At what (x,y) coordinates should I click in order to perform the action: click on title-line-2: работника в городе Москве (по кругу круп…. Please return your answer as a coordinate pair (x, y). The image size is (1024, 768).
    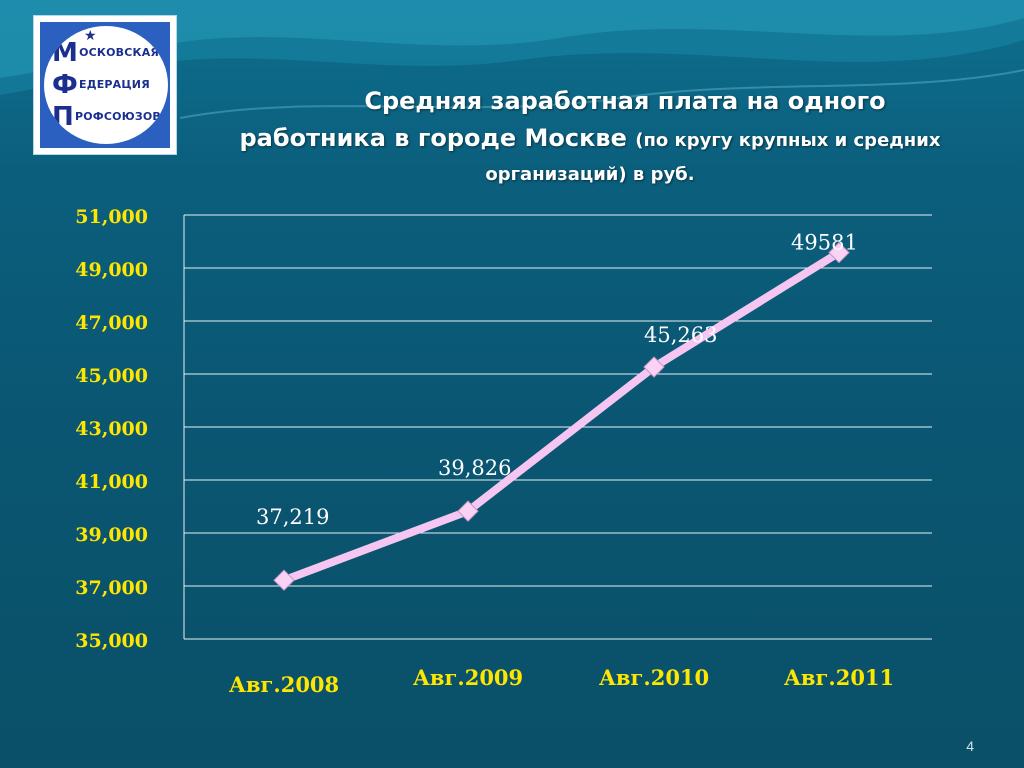
    Looking at the image, I should click on (590, 139).